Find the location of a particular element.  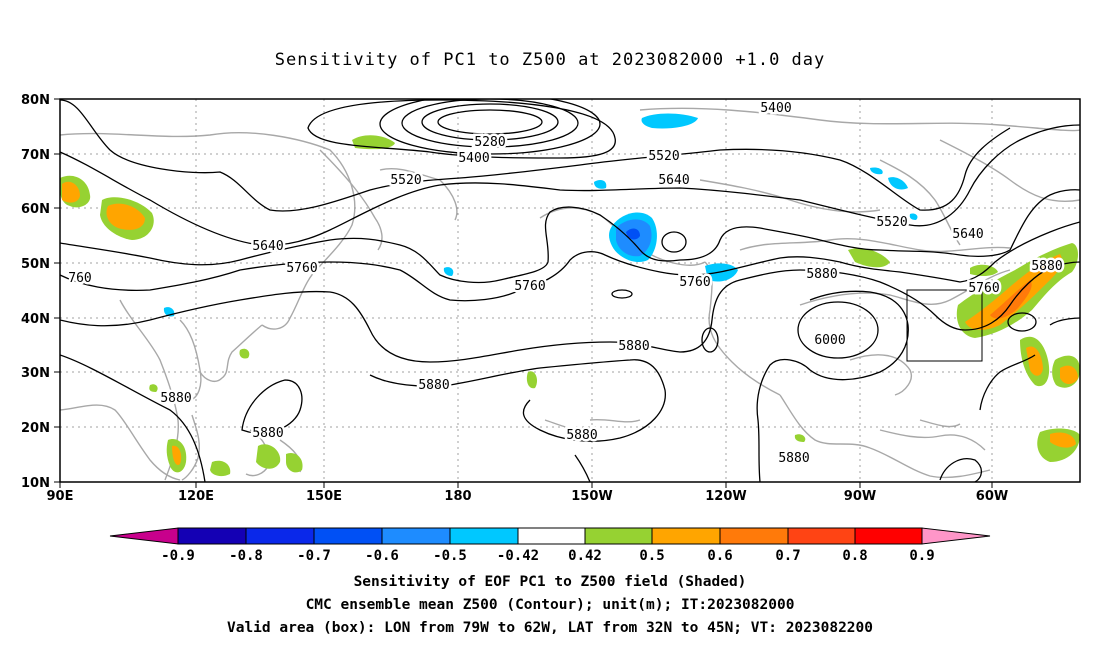

contour-label: 6000 is located at coordinates (829, 340).